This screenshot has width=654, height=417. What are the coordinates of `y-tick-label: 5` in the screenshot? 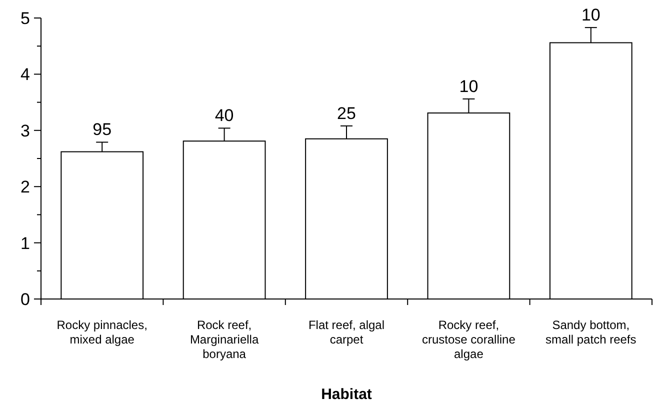 It's located at (25, 18).